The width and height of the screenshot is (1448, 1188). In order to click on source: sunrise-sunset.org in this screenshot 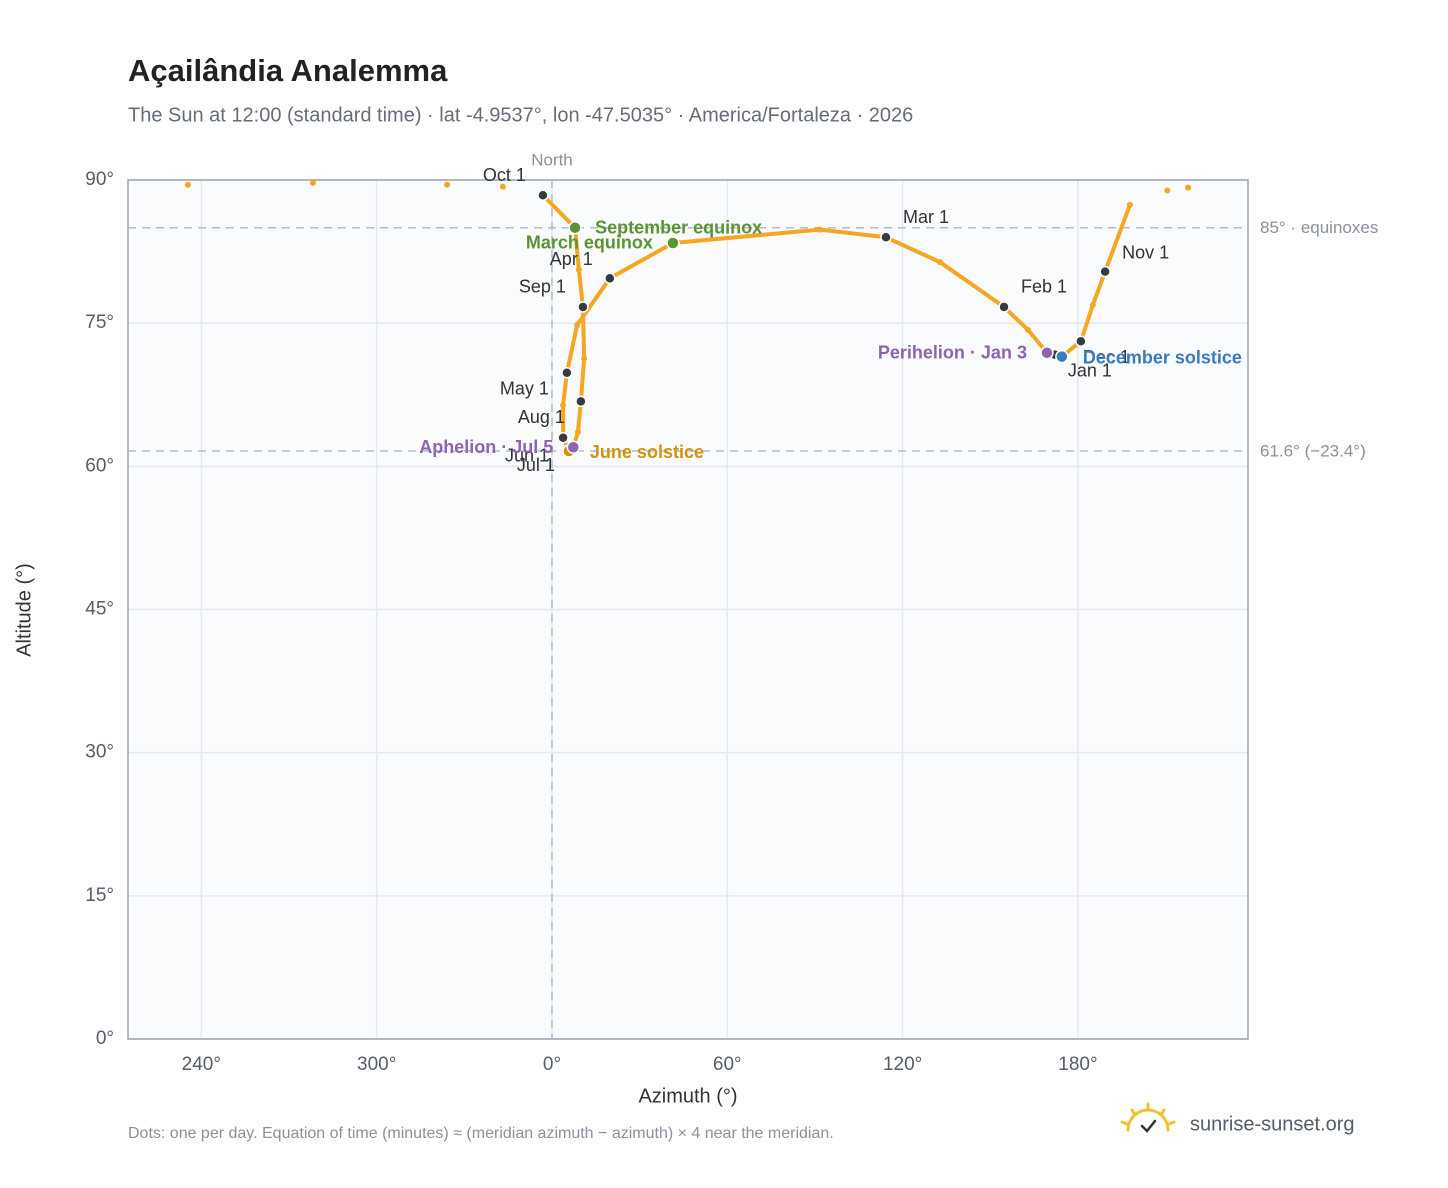, I will do `click(1272, 1124)`.